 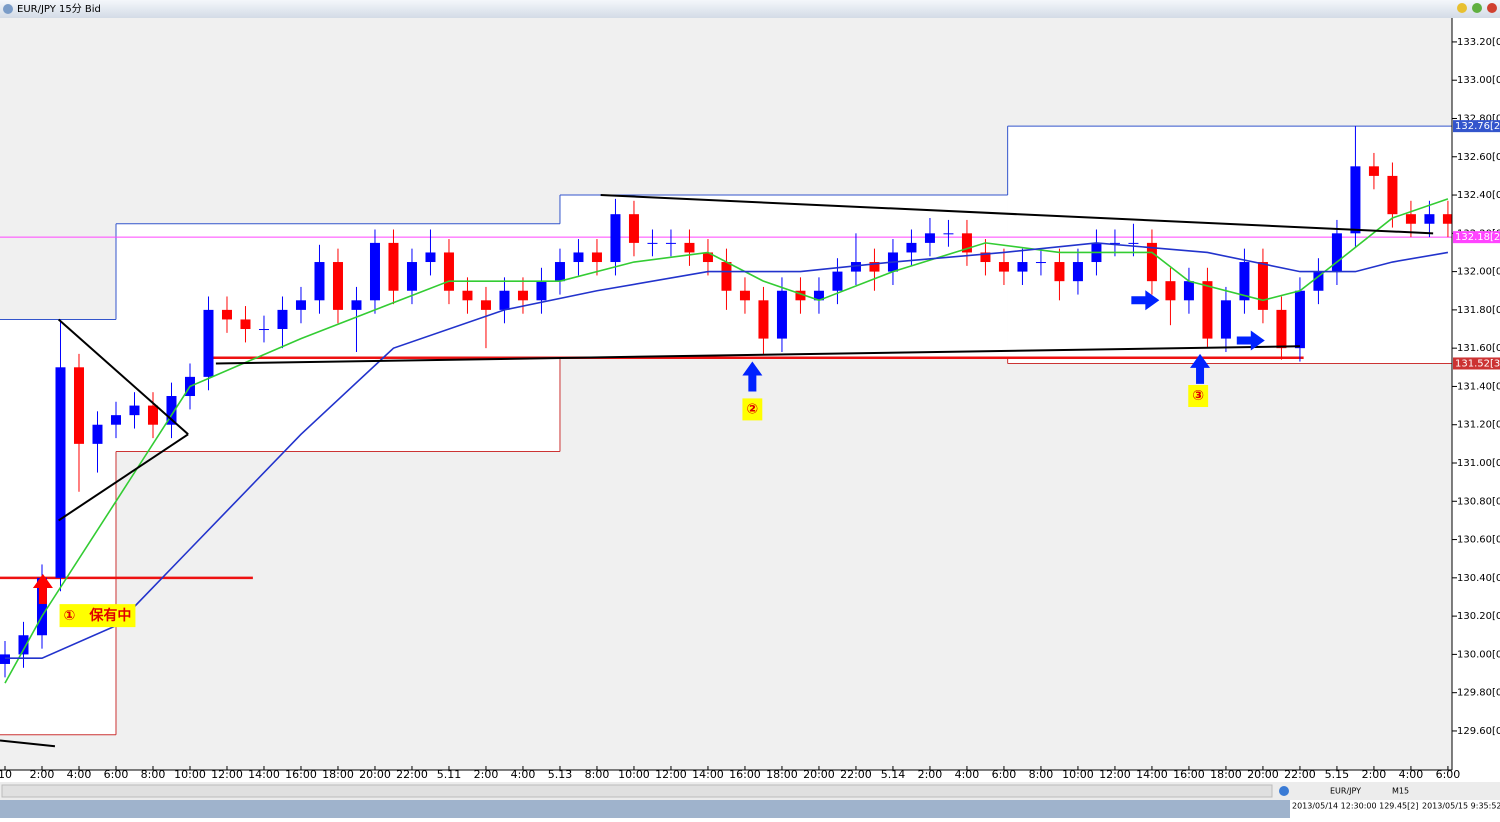 I want to click on x-tick-label: 10, so click(x=6, y=774).